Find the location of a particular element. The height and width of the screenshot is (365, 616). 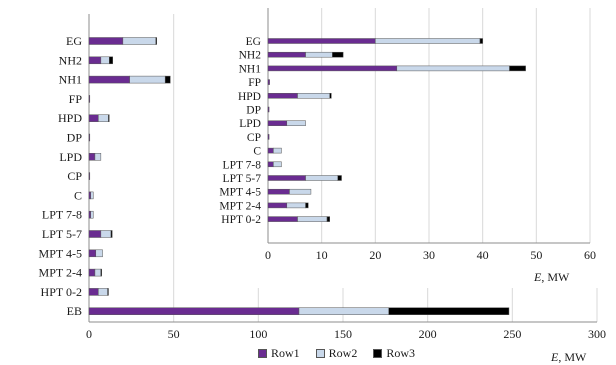

inset-category-label: LPT 7-8 is located at coordinates (242, 165).